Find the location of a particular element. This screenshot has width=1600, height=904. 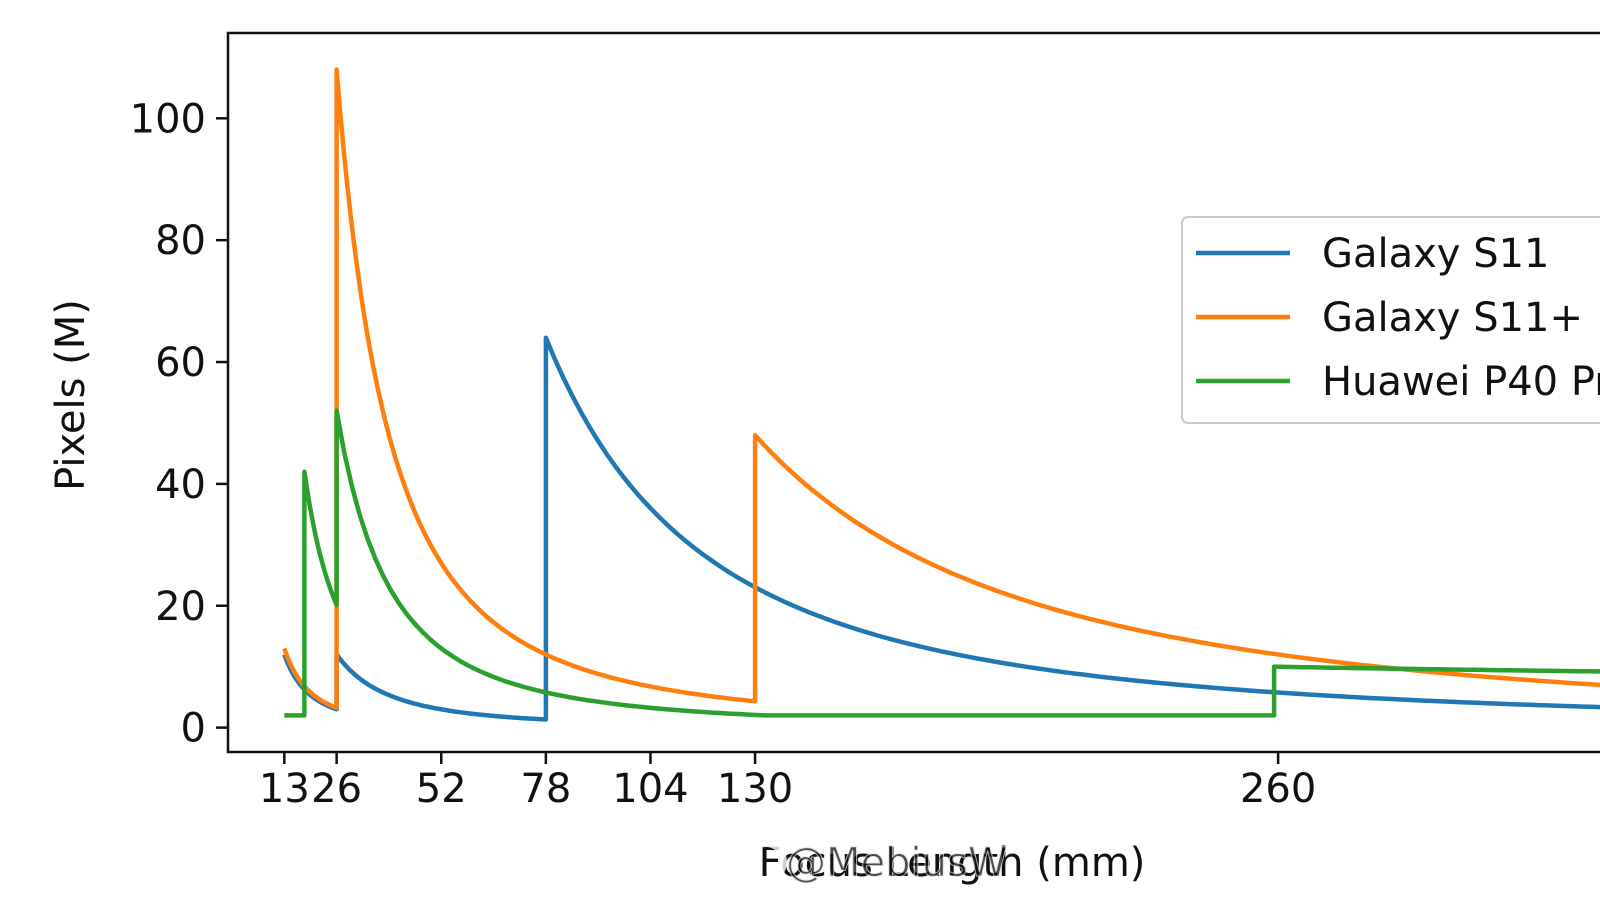

x-axis-title: Focus Length (mm) is located at coordinates (952, 863).